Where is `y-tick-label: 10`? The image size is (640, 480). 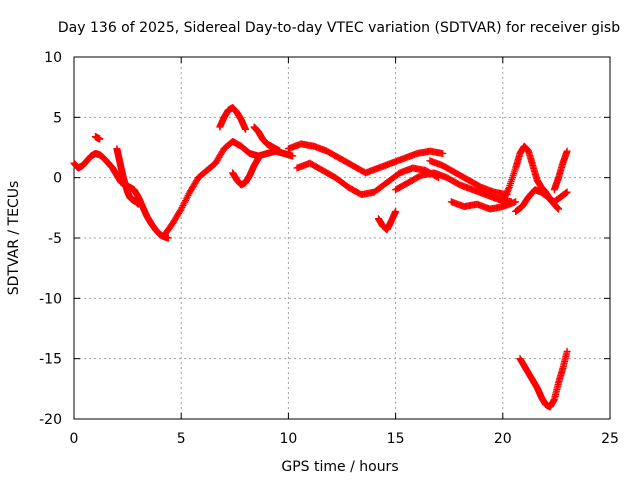
y-tick-label: 10 is located at coordinates (53, 58).